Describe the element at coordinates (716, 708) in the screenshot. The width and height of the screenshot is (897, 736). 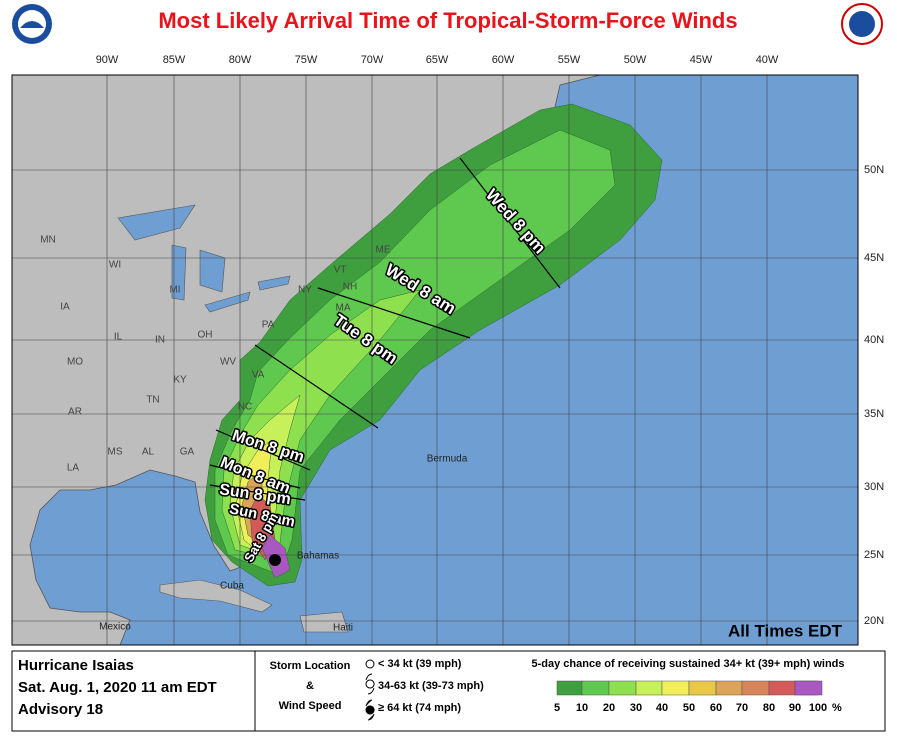
I see `scale-label: 60` at that location.